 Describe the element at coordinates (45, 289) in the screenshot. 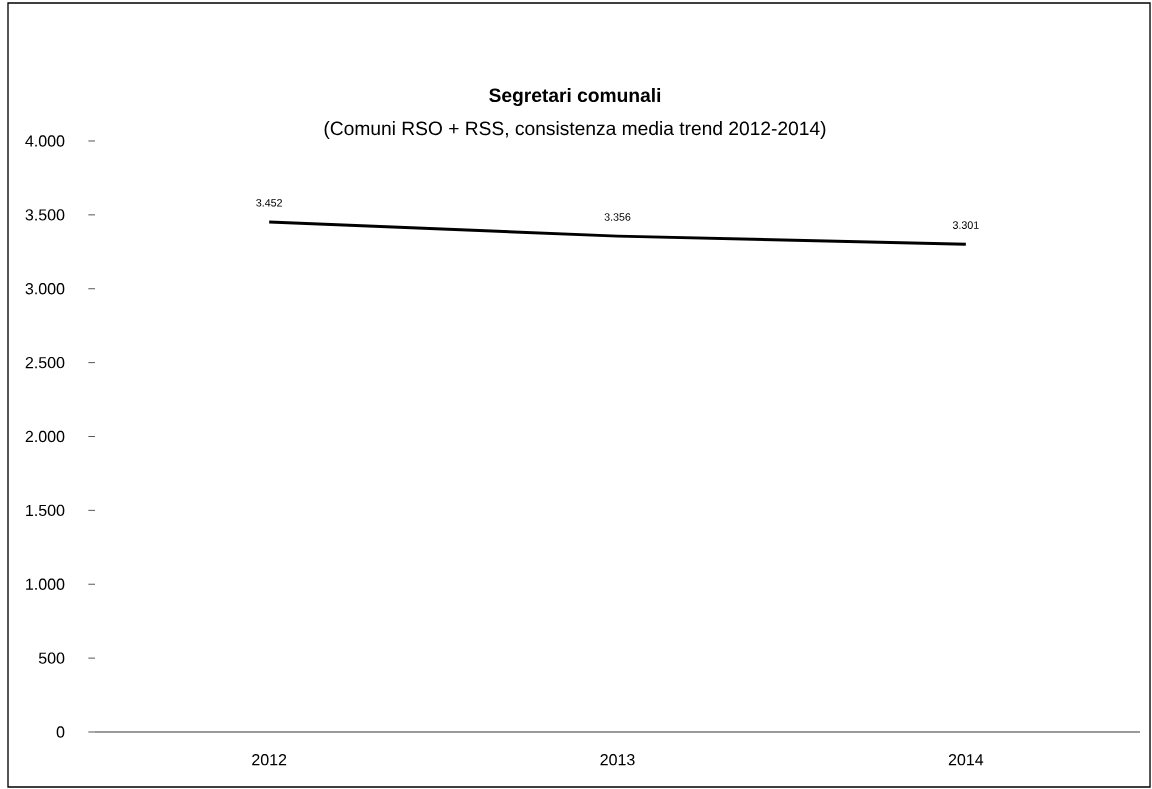

I see `y-tick-label: 3.000` at that location.